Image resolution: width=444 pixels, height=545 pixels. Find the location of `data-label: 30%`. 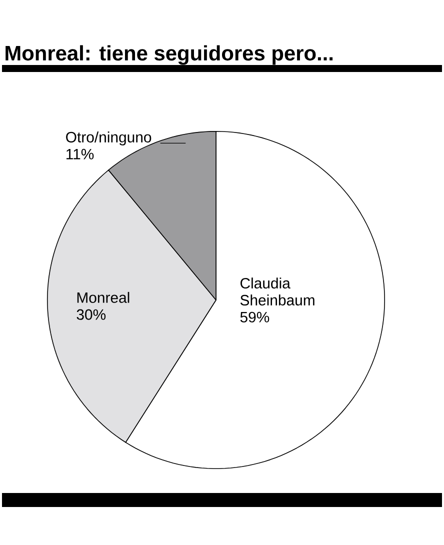

data-label: 30% is located at coordinates (91, 314).